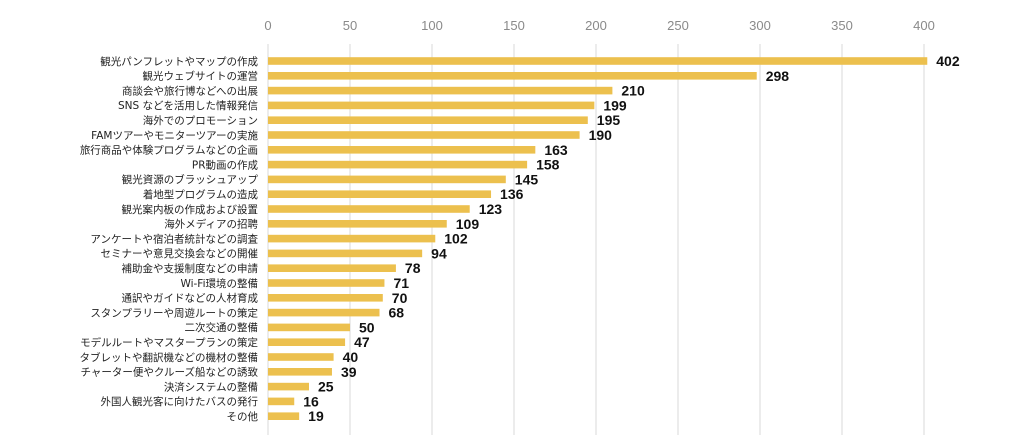 The image size is (1024, 448). What do you see at coordinates (267, 25) in the screenshot?
I see `x-tick-label: 0` at bounding box center [267, 25].